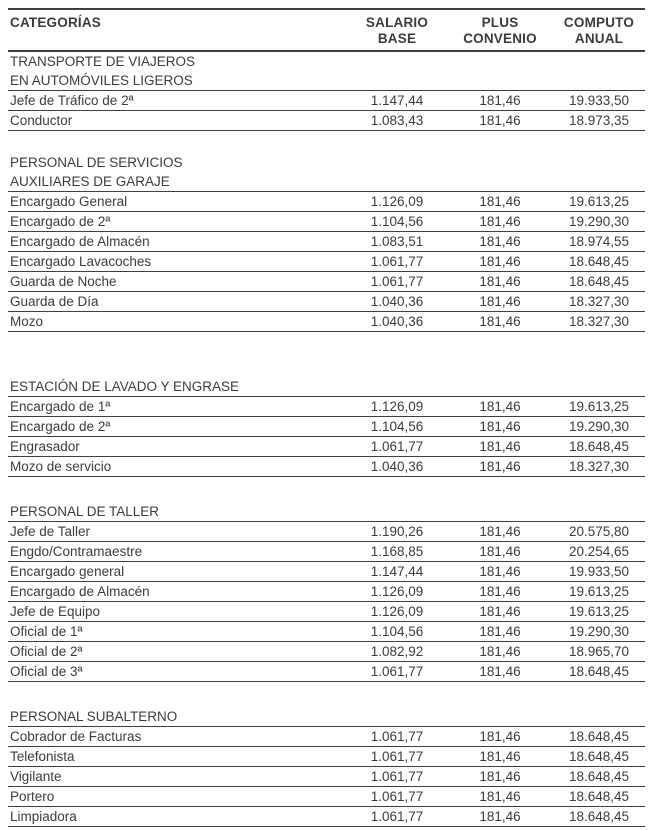 This screenshot has height=830, width=653. I want to click on column-header-label: CATEGORÍAS, so click(56, 22).